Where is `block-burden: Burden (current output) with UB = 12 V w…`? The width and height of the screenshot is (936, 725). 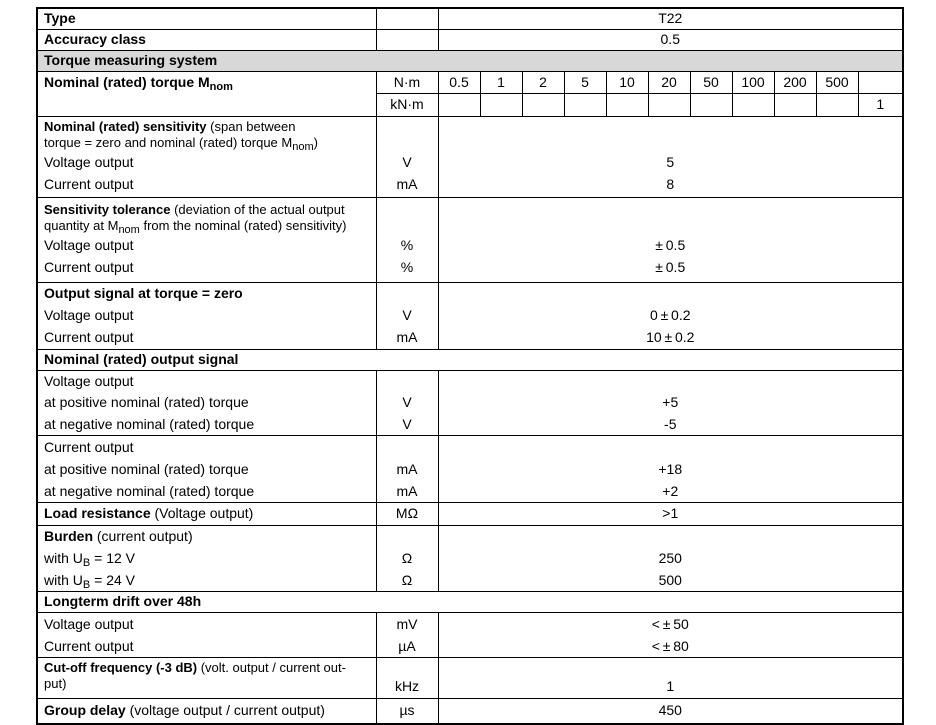
block-burden: Burden (current output) with UB = 12 V w… is located at coordinates (470, 558).